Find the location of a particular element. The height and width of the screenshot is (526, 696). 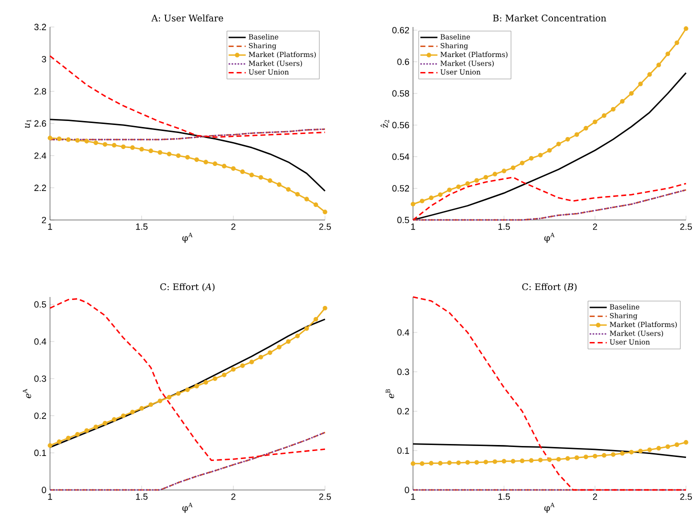

chart-title: B: Market Concentration is located at coordinates (549, 18).